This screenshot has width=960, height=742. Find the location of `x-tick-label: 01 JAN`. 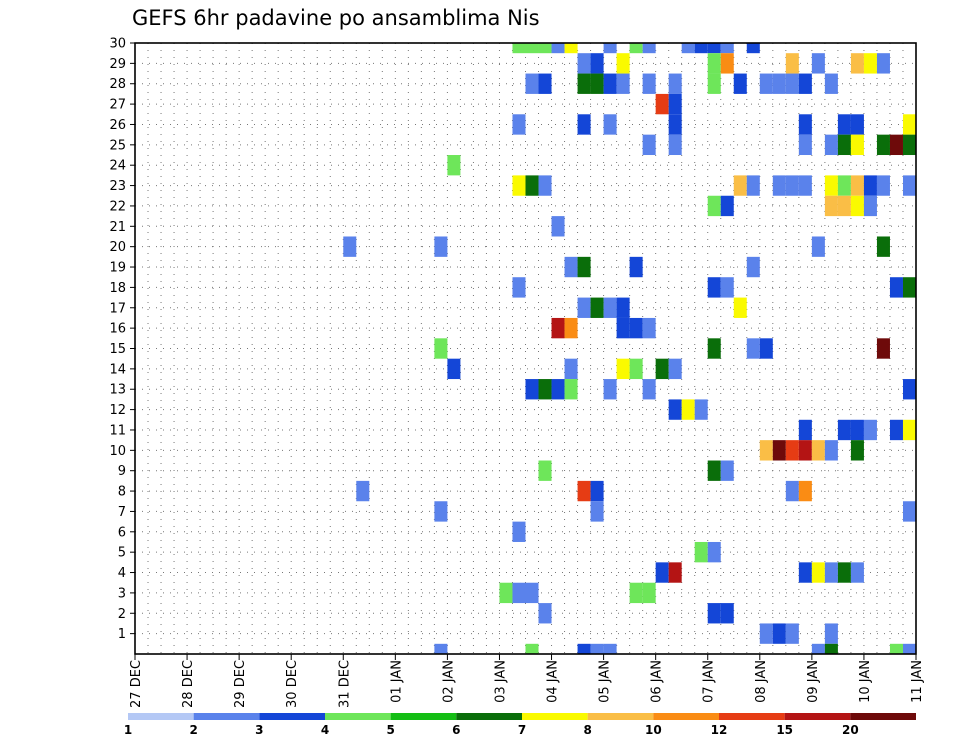

x-tick-label: 01 JAN is located at coordinates (396, 681).